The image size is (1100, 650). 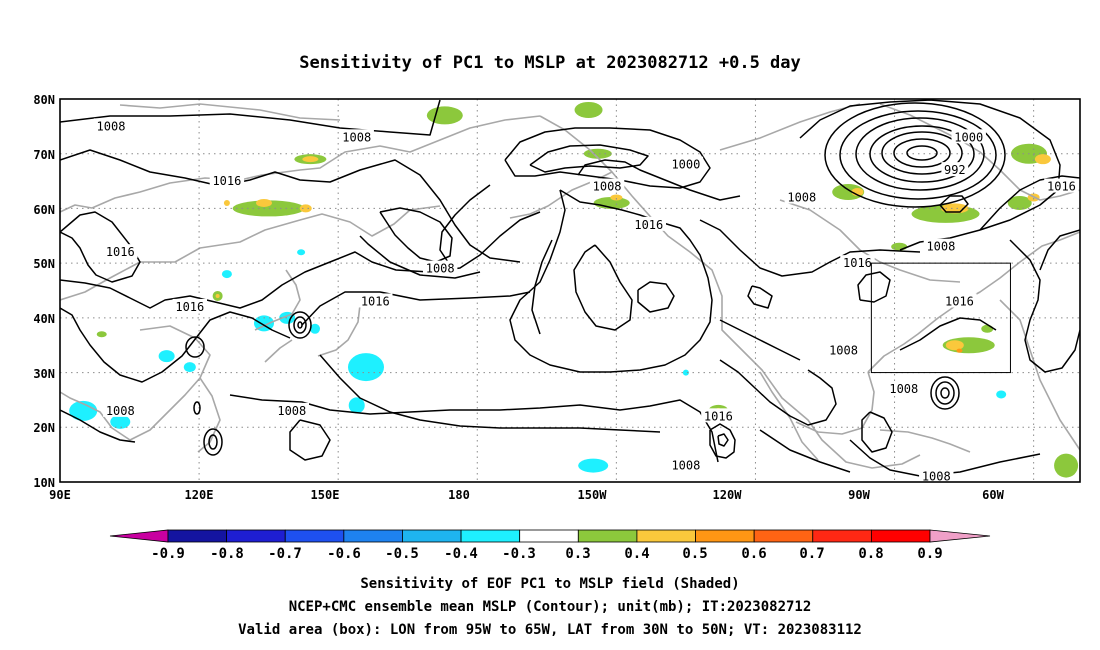 What do you see at coordinates (402, 554) in the screenshot?
I see `colorbar-label: -0.5` at bounding box center [402, 554].